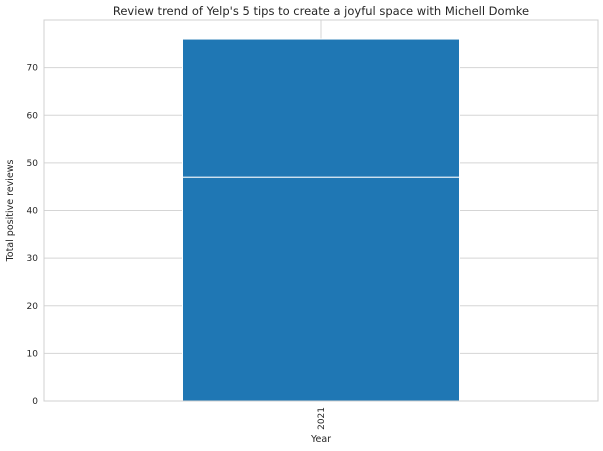 The image size is (603, 451). What do you see at coordinates (33, 116) in the screenshot?
I see `y-tick-label: 60` at bounding box center [33, 116].